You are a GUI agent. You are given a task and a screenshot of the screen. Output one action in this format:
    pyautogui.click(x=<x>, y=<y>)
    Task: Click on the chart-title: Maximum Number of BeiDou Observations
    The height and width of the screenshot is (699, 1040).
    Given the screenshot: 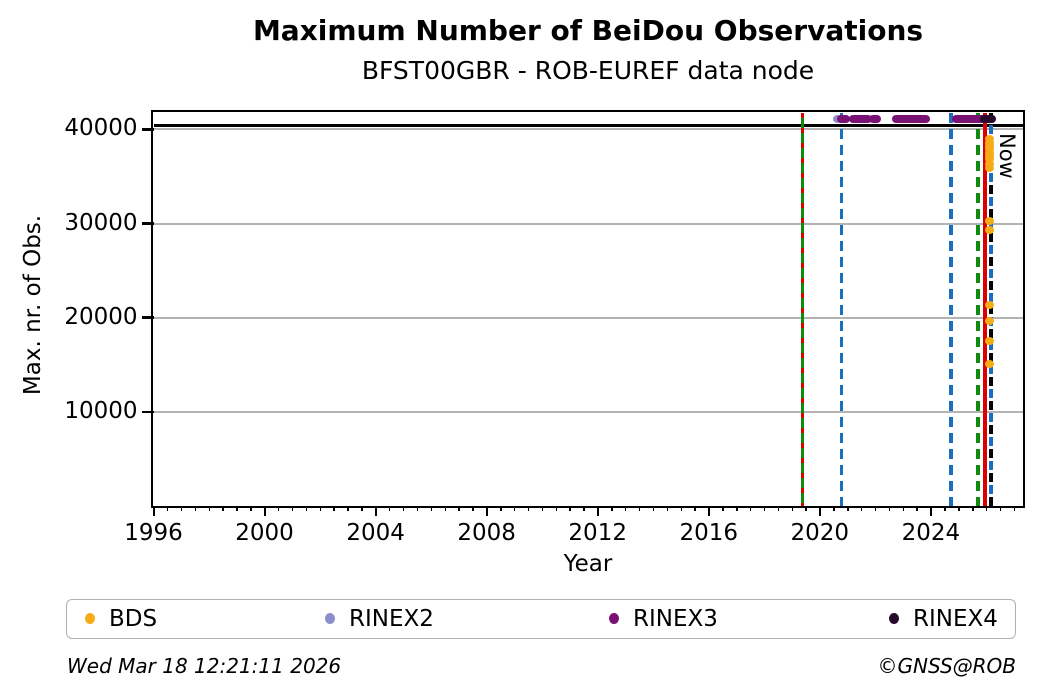 What is the action you would take?
    pyautogui.click(x=588, y=30)
    